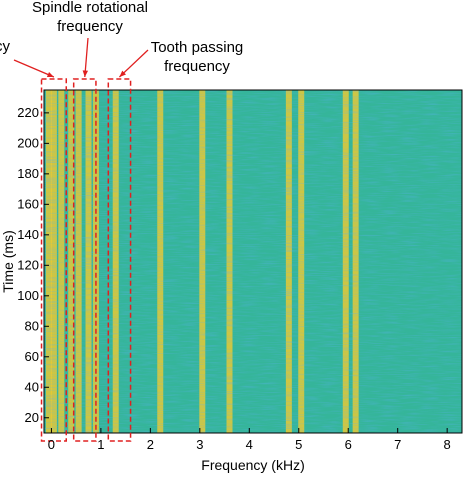 The image size is (474, 479). I want to click on x-tick-label: 6, so click(348, 444).